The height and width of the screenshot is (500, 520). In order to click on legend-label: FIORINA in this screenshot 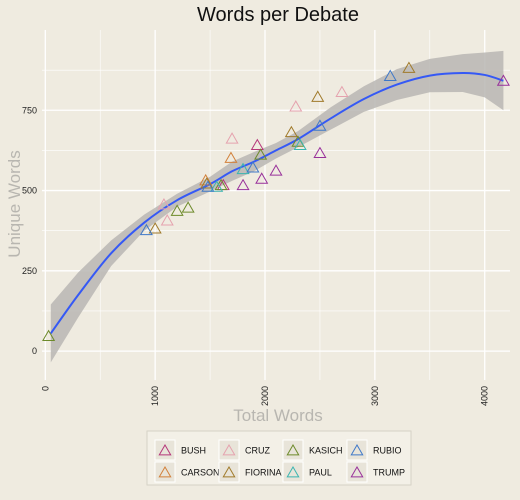, I will do `click(263, 473)`.